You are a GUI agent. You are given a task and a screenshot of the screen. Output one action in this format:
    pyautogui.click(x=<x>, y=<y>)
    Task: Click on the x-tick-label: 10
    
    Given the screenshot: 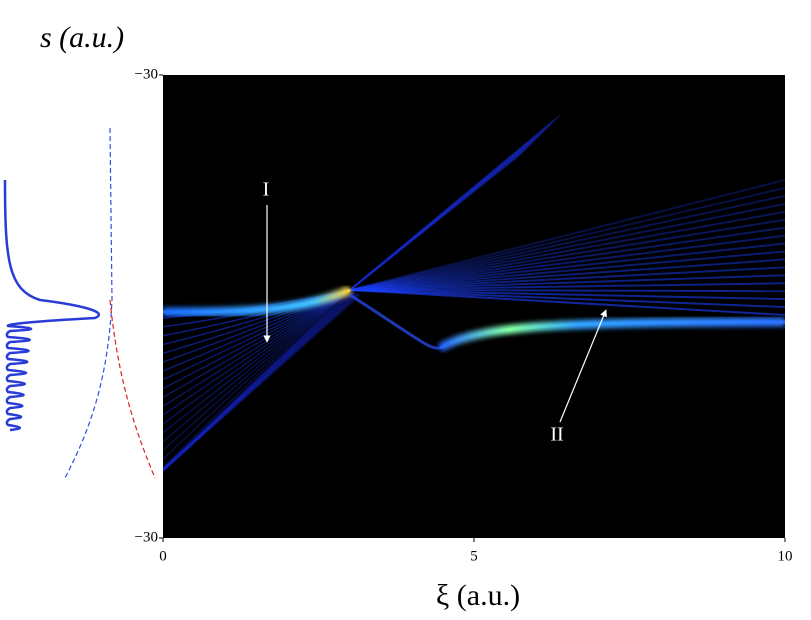 What is the action you would take?
    pyautogui.click(x=785, y=556)
    